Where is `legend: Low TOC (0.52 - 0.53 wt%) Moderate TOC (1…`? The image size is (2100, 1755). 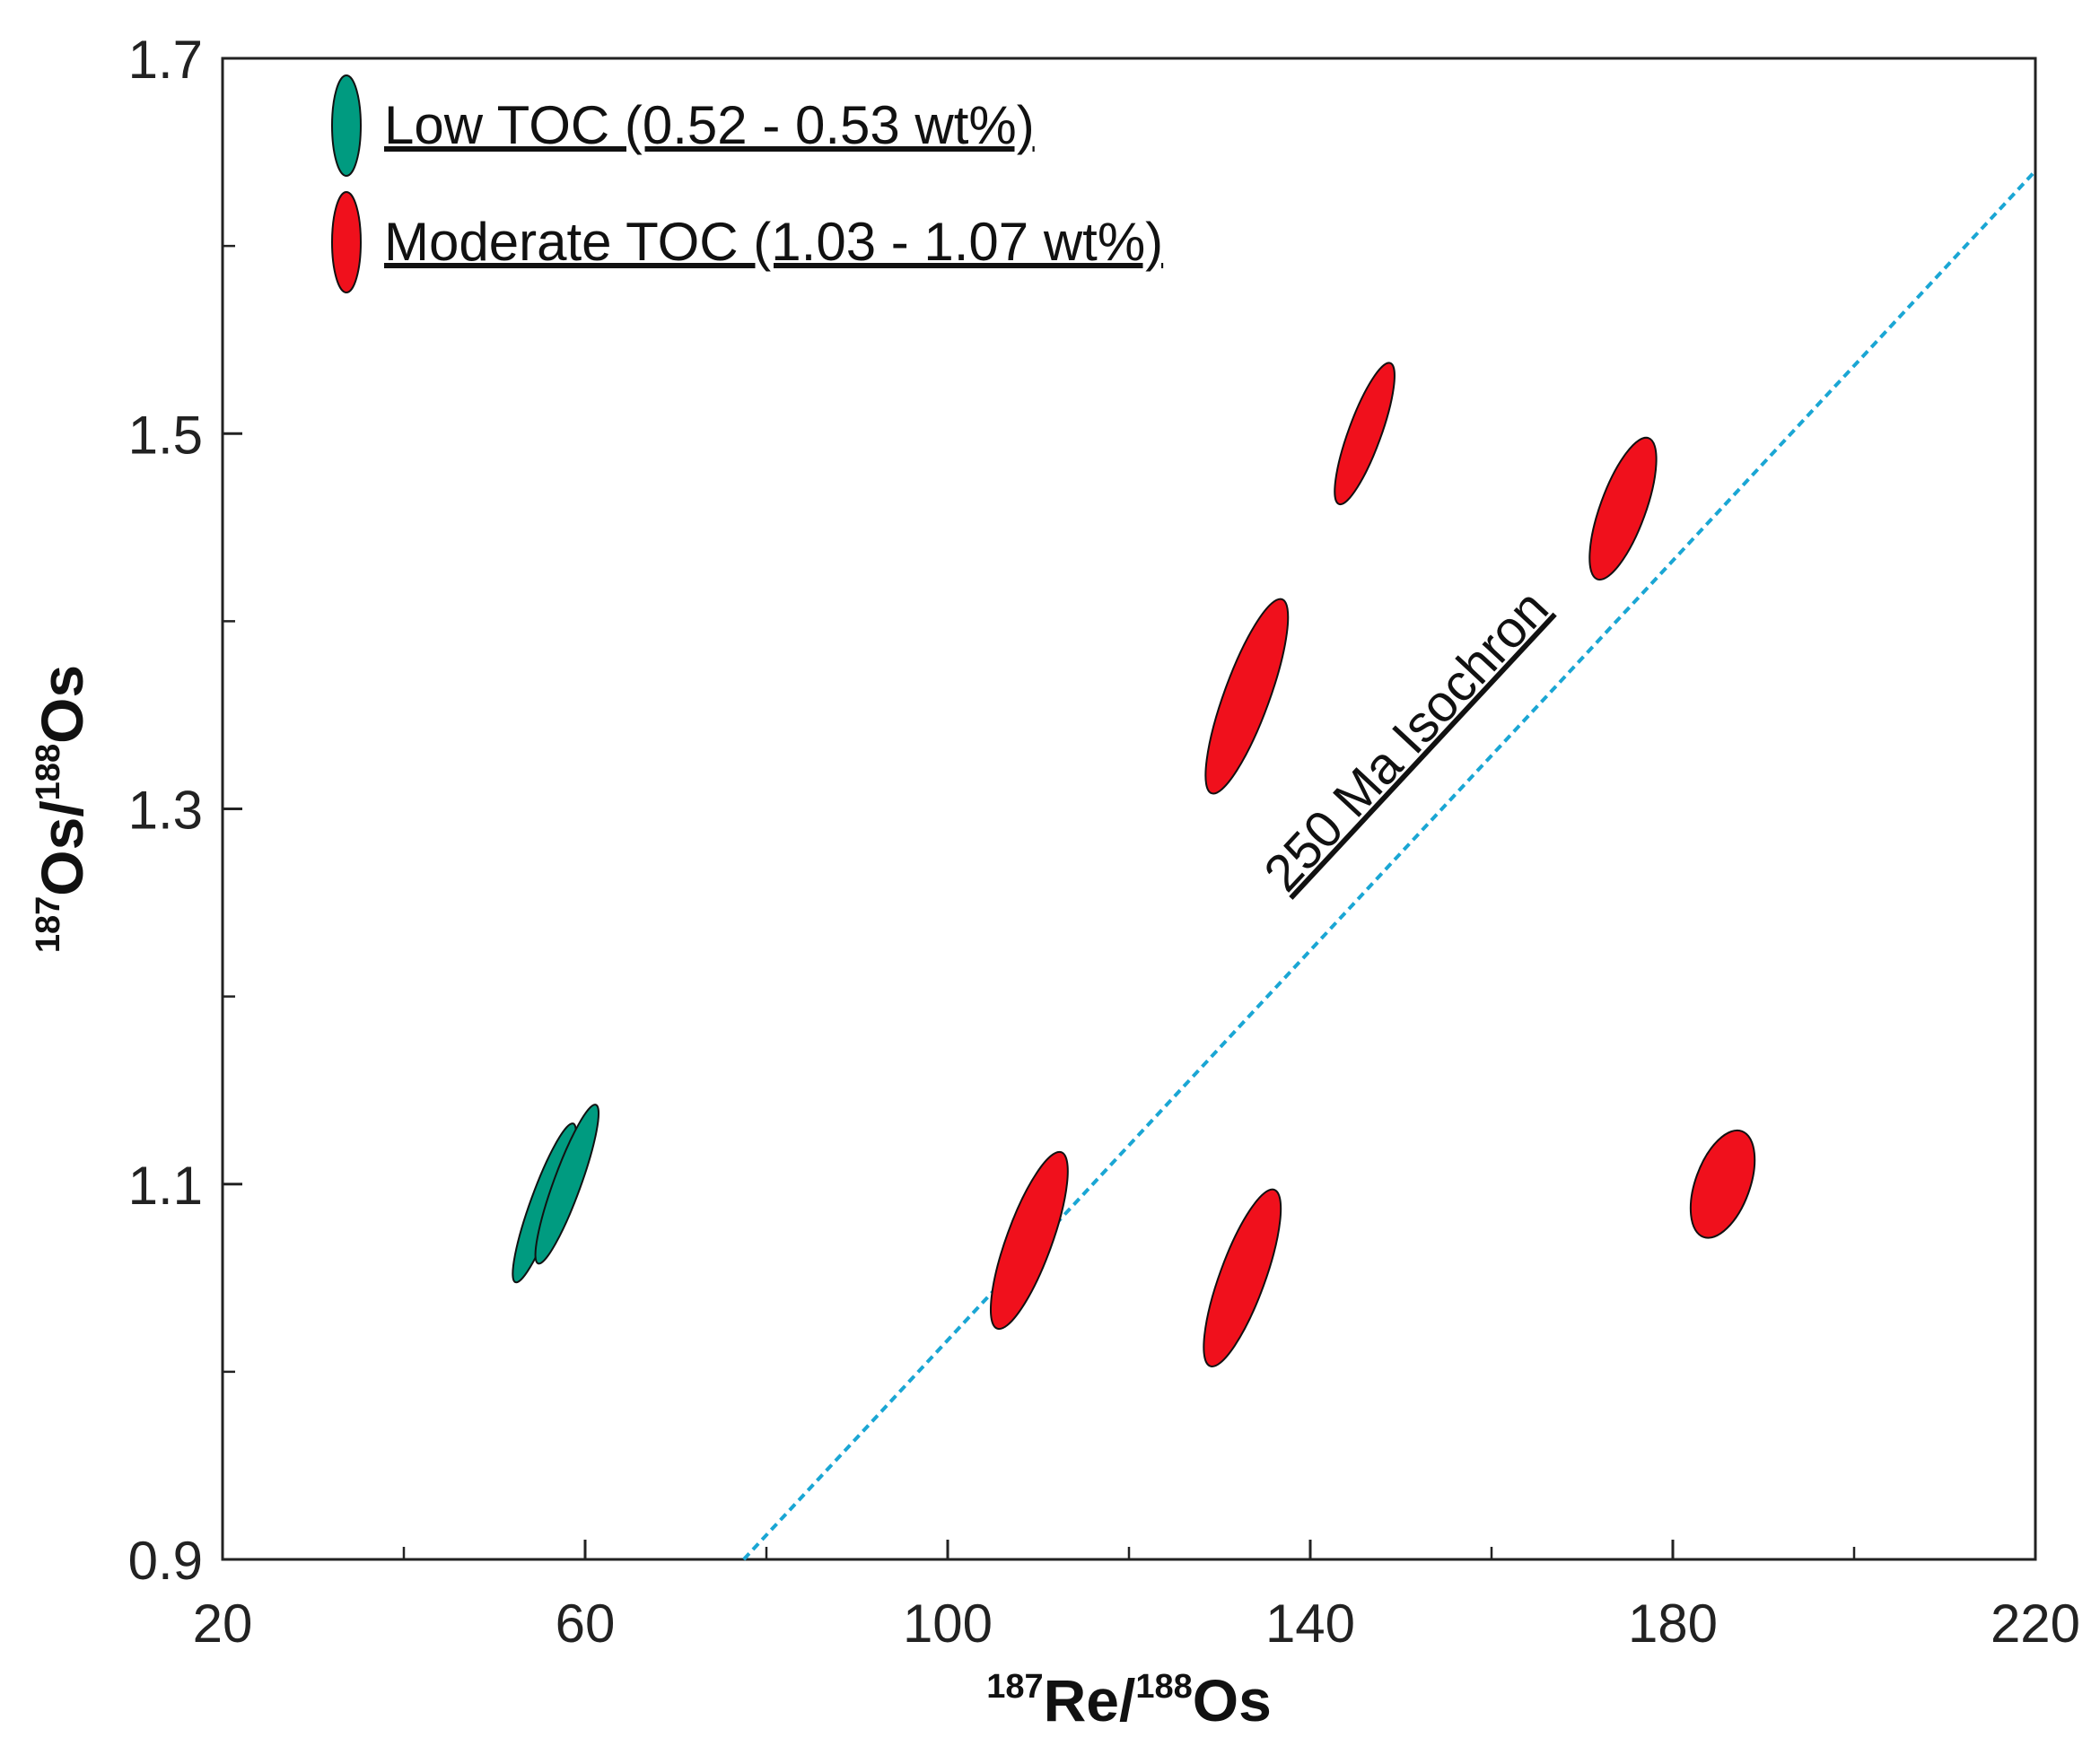 legend: Low TOC (0.52 - 0.53 wt%) Moderate TOC (1… is located at coordinates (747, 184).